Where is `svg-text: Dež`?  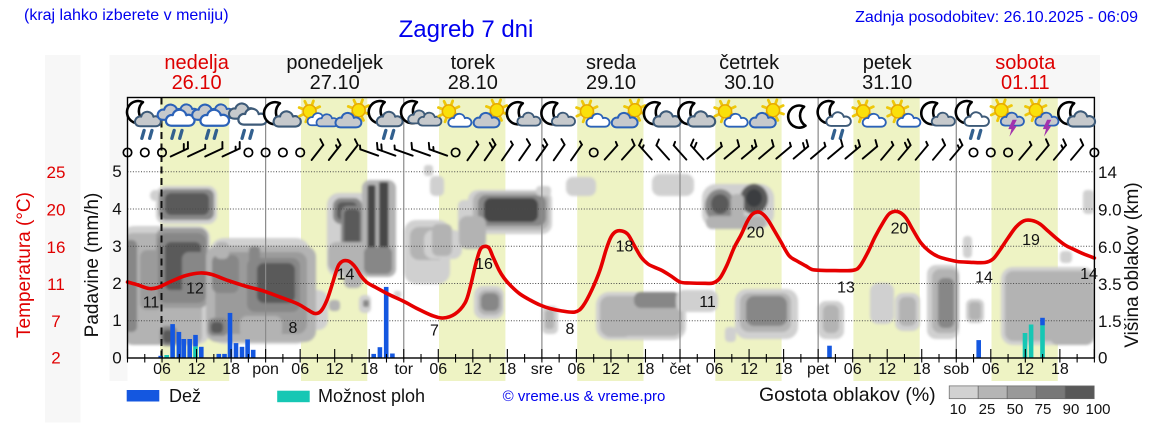 svg-text: Dež is located at coordinates (185, 396).